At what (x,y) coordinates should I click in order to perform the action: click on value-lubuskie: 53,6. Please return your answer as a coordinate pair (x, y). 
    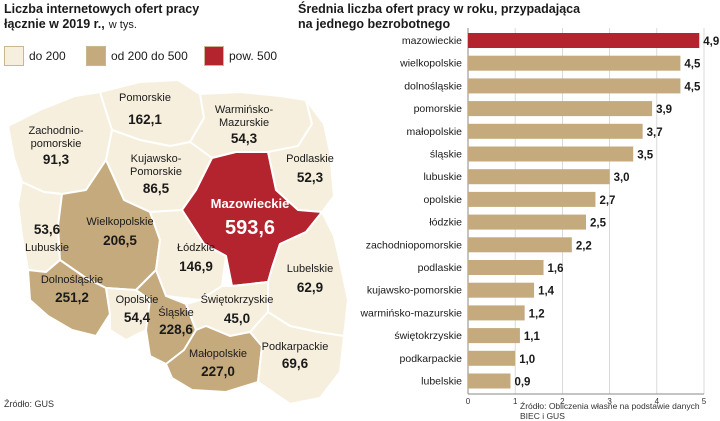
    Looking at the image, I should click on (47, 229).